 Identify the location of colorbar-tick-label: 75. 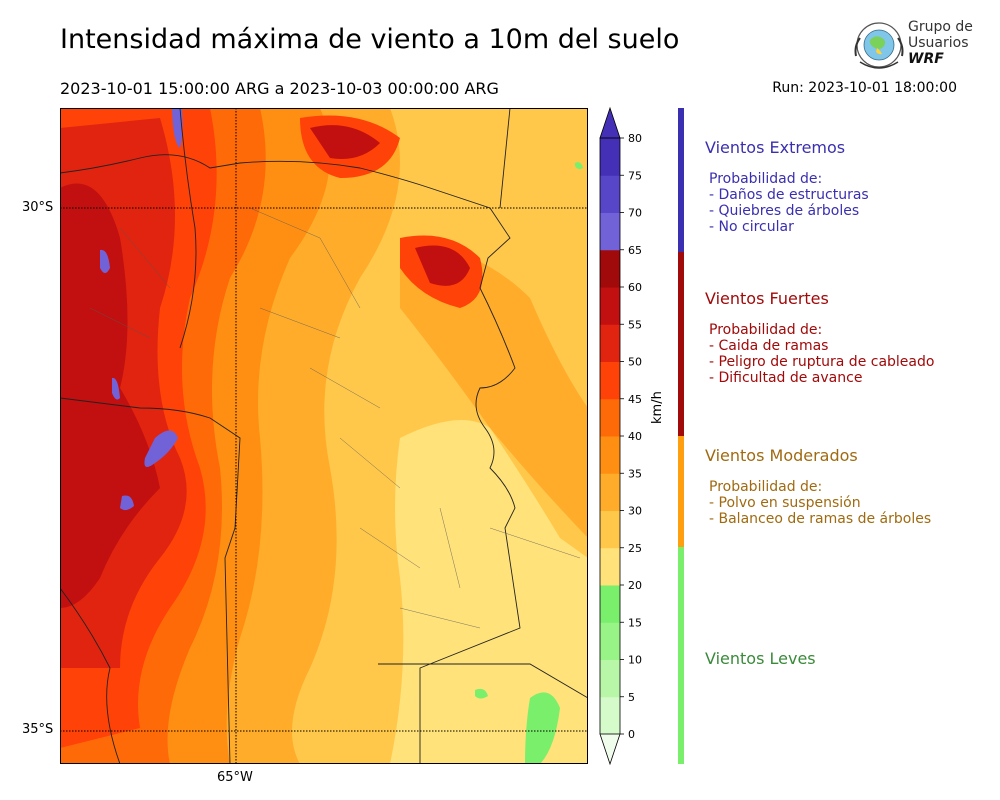
(635, 175).